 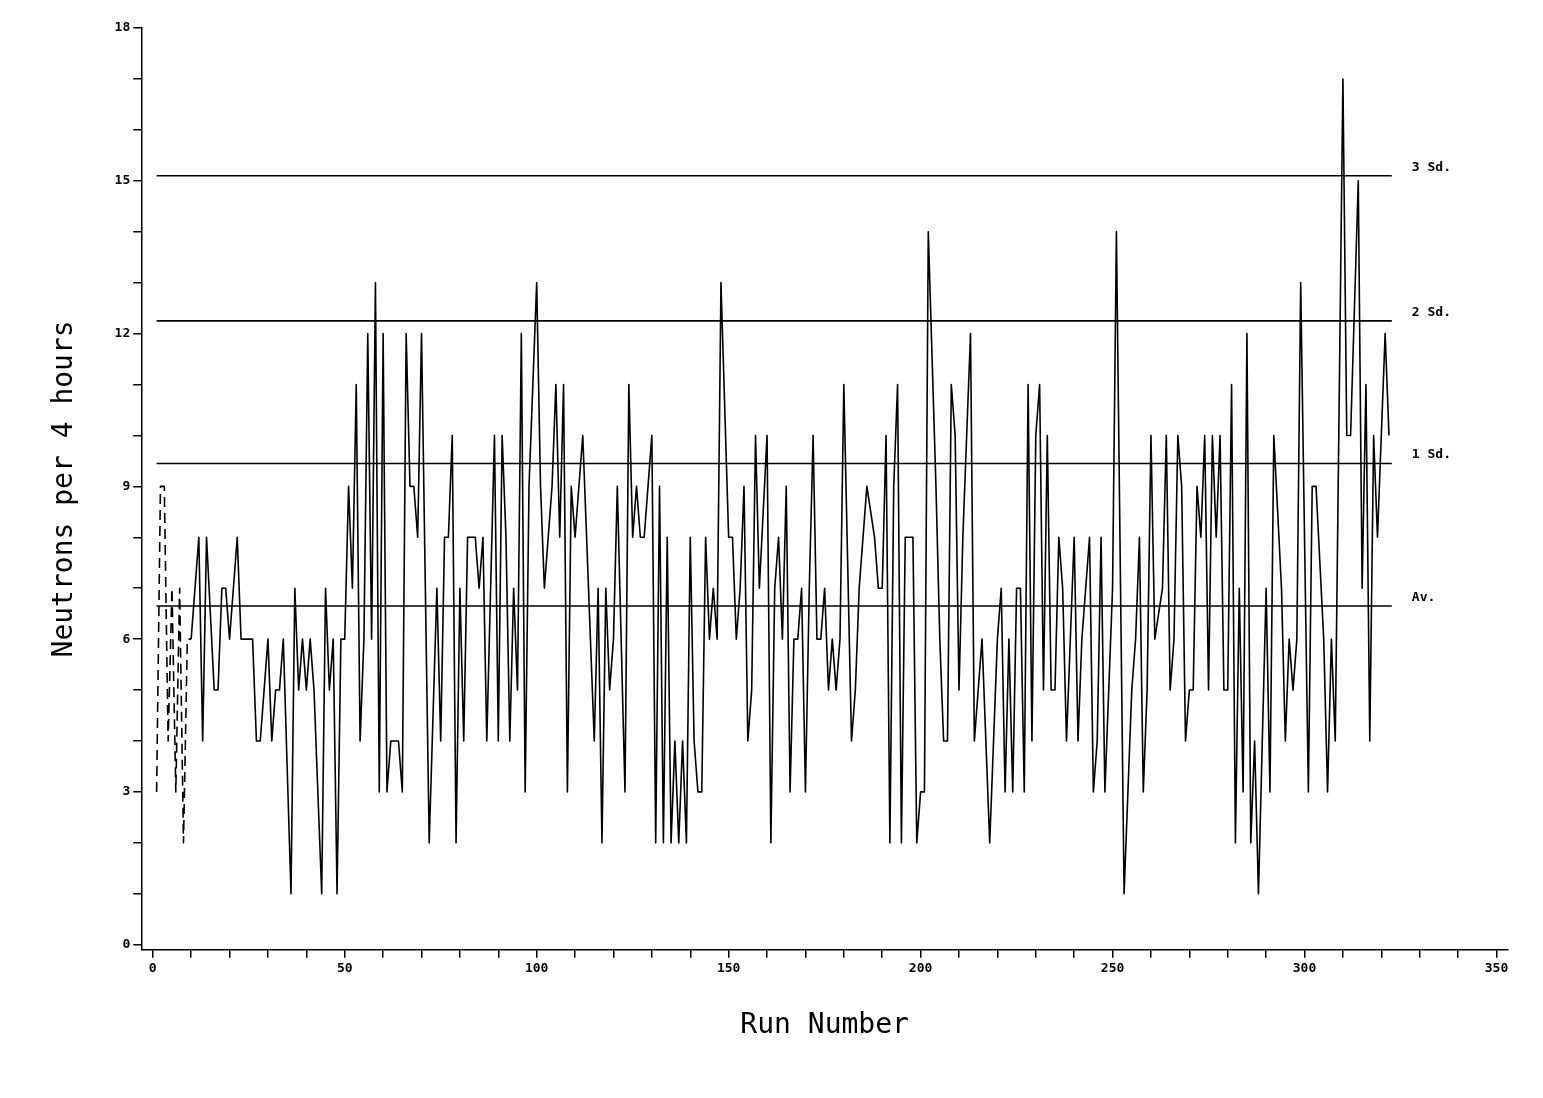 I want to click on x-tick-label: 0, so click(x=152, y=967).